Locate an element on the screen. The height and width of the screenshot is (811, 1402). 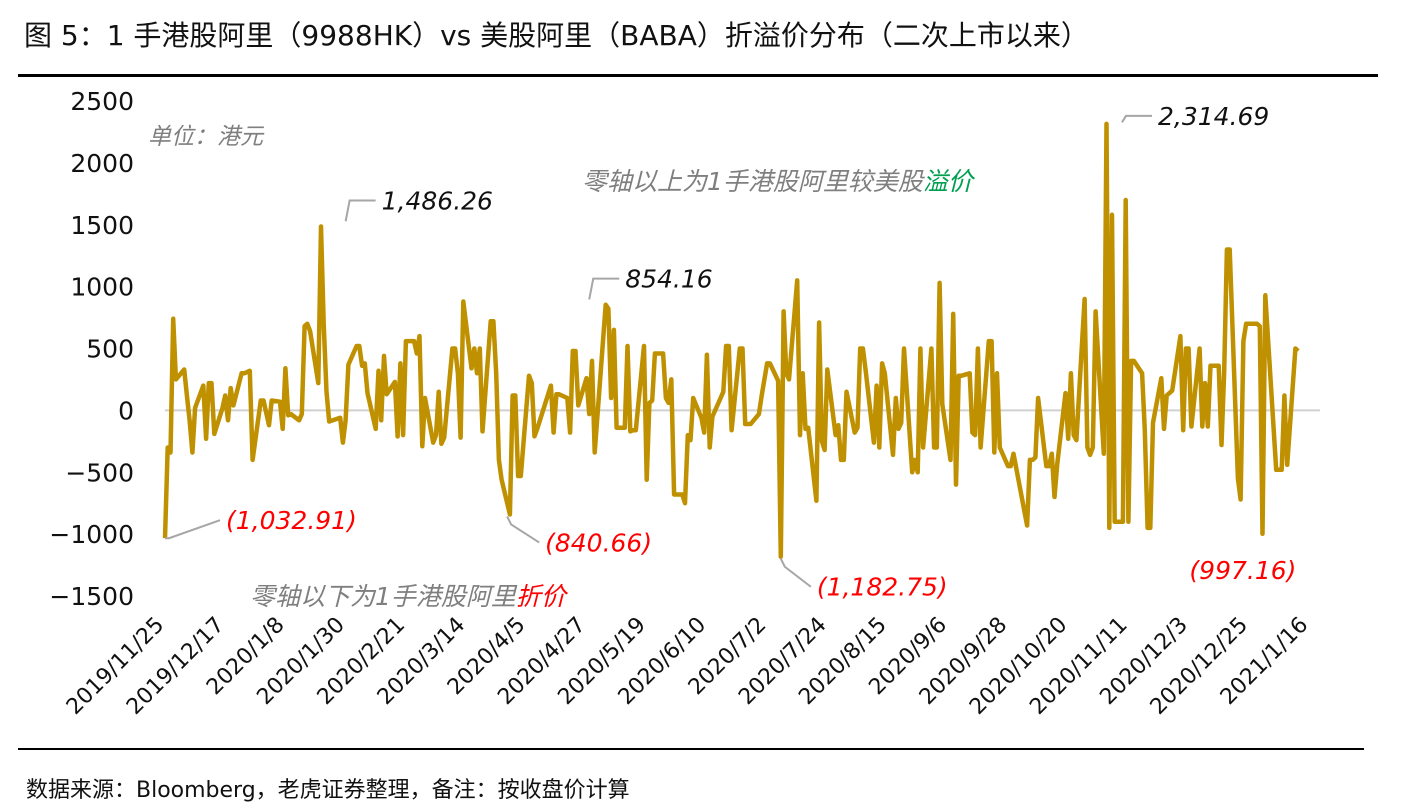
unit-label: 单位：港元 is located at coordinates (206, 137).